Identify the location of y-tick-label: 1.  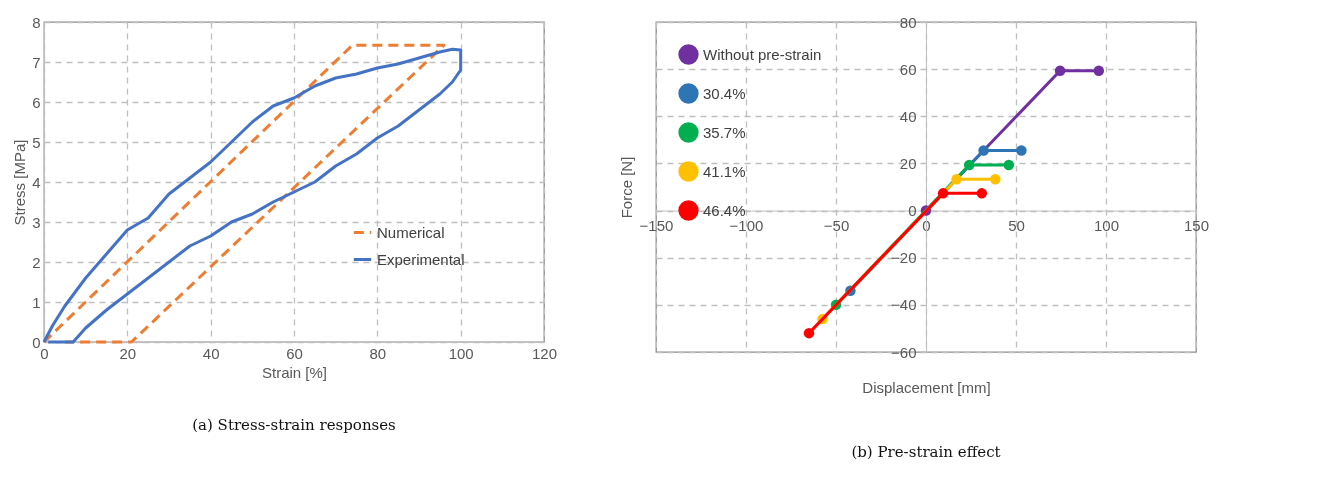
(36, 302).